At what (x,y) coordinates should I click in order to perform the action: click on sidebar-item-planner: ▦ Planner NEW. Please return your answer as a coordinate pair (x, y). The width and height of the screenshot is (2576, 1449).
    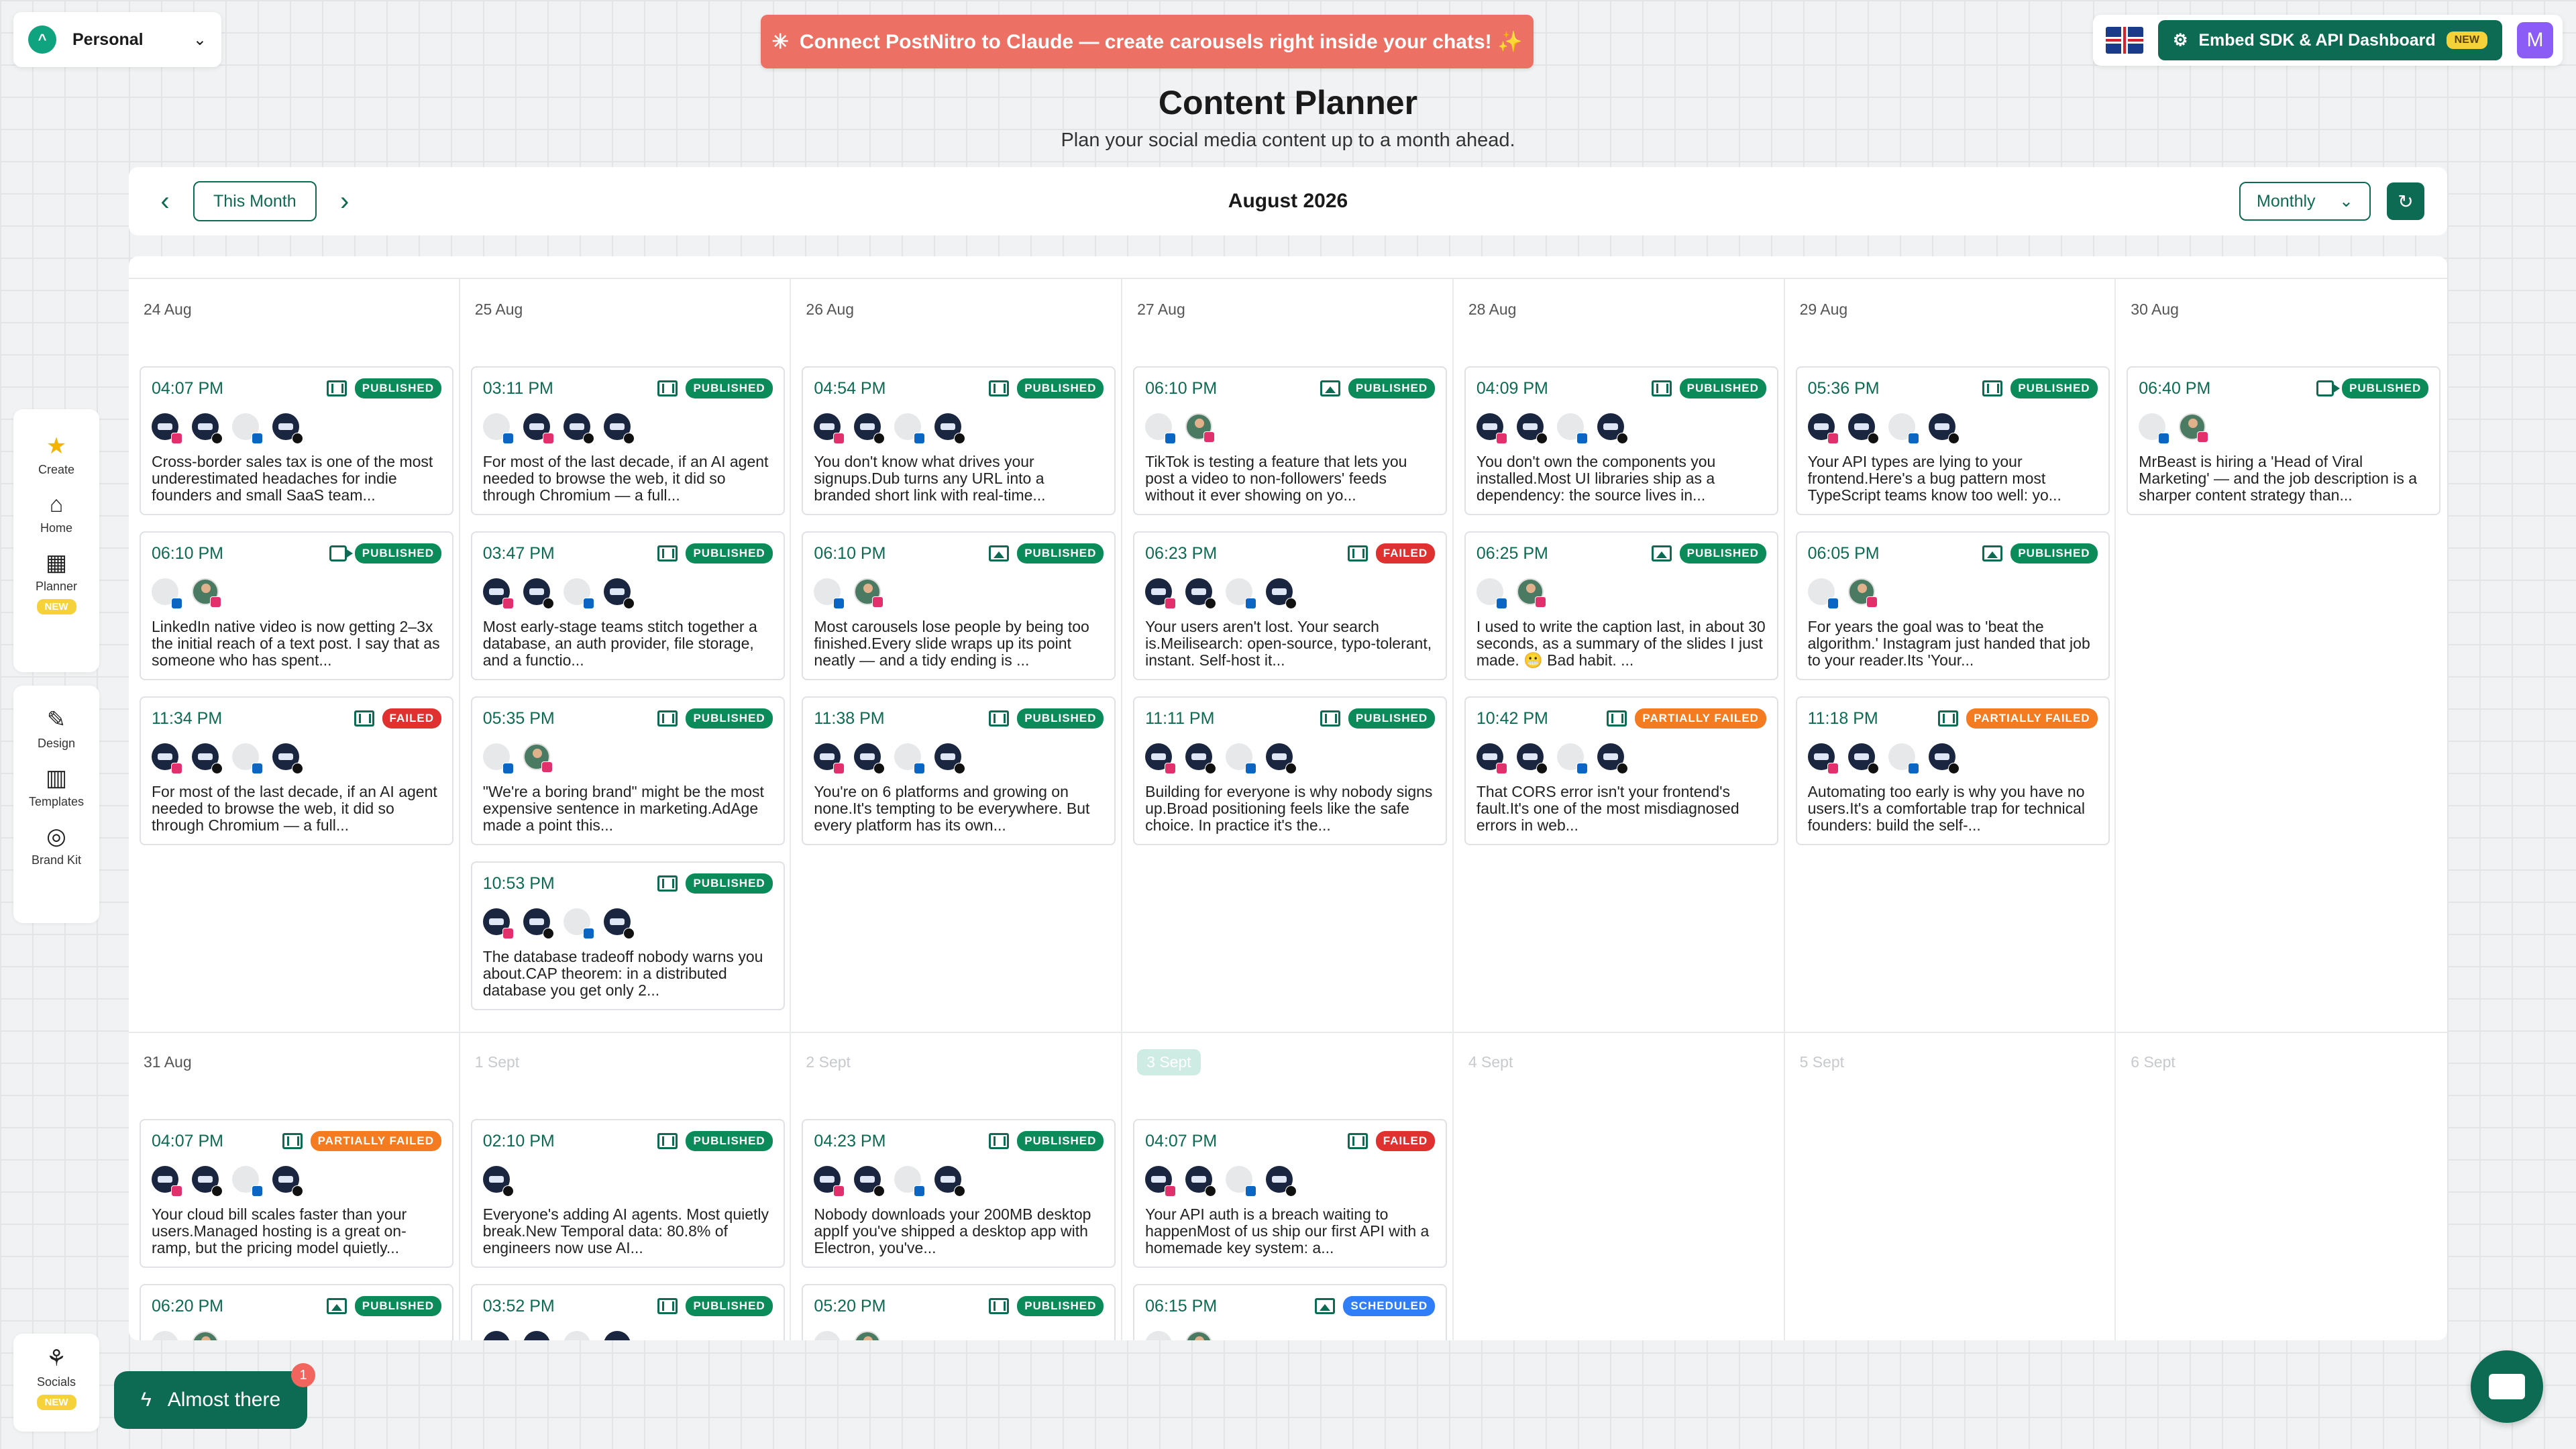
    Looking at the image, I should click on (56, 583).